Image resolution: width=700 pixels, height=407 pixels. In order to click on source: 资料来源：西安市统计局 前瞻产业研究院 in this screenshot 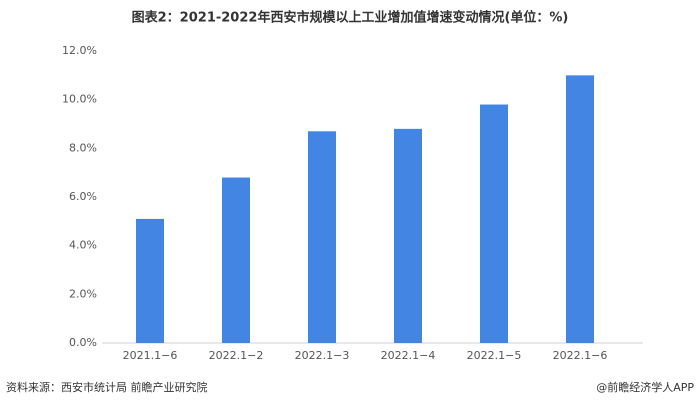, I will do `click(107, 387)`.